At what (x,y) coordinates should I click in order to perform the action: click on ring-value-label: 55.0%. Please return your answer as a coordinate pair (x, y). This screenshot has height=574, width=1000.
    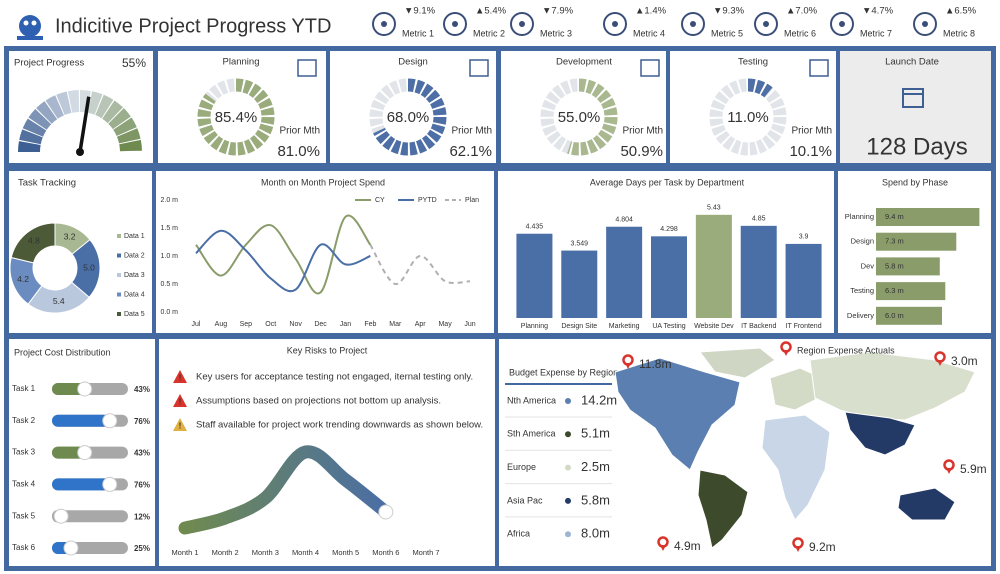
    Looking at the image, I should click on (579, 117).